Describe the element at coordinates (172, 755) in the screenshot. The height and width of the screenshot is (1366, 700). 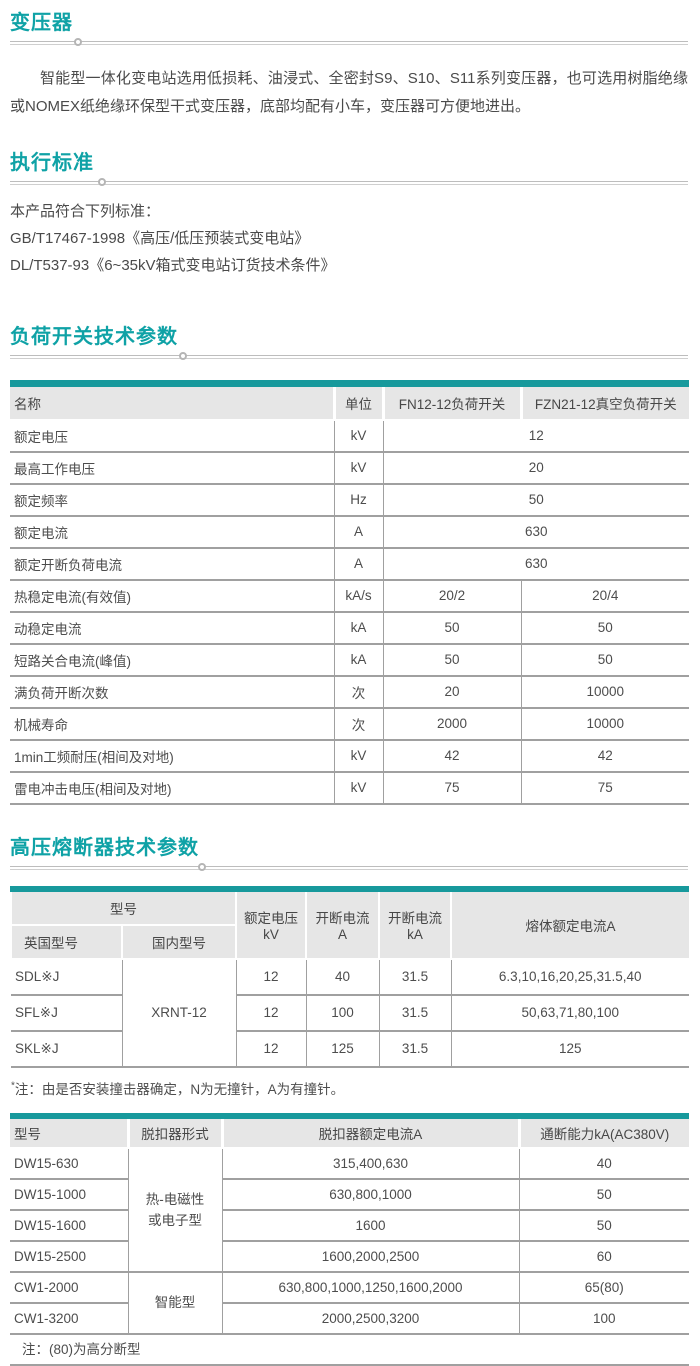
I see `cell: 1min工频耐压(相间及对地)` at that location.